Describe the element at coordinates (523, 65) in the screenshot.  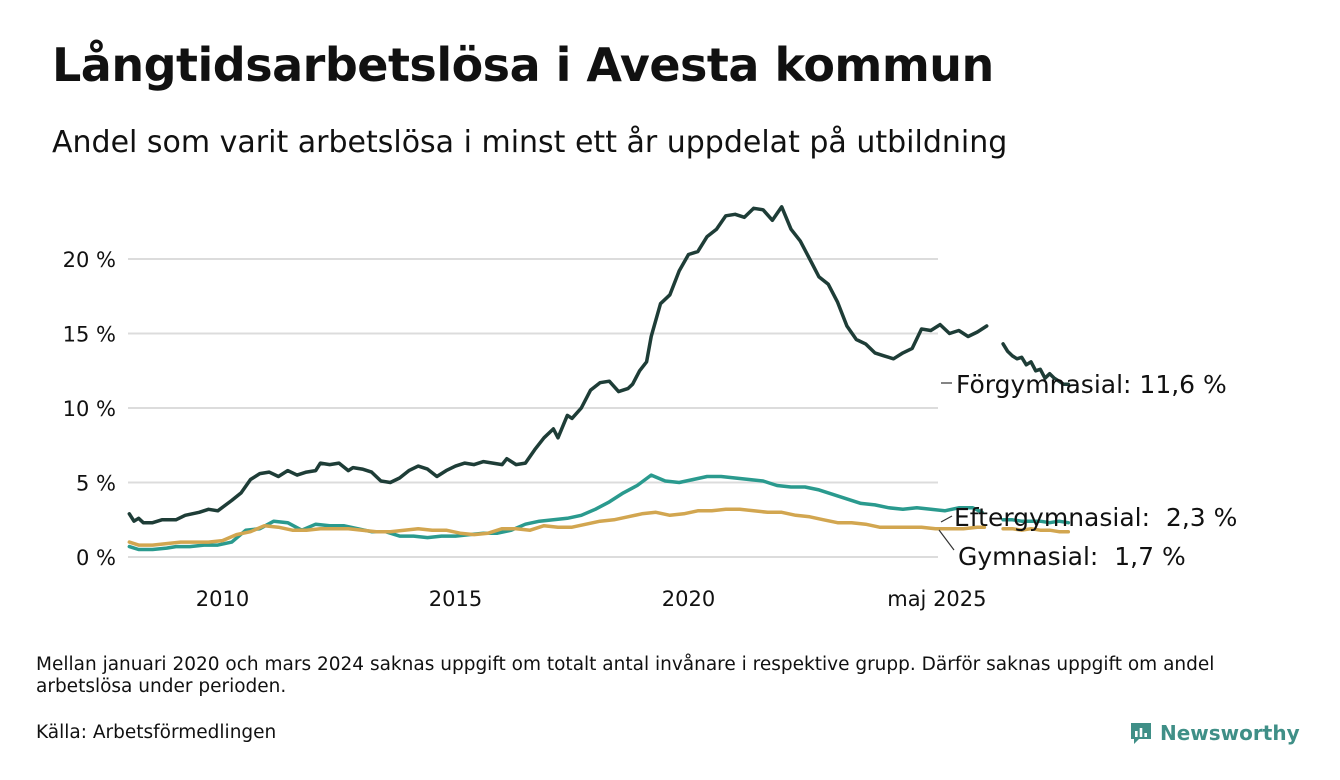
I see `chart-title: Långtidsarbetslösa i Avesta kommun` at that location.